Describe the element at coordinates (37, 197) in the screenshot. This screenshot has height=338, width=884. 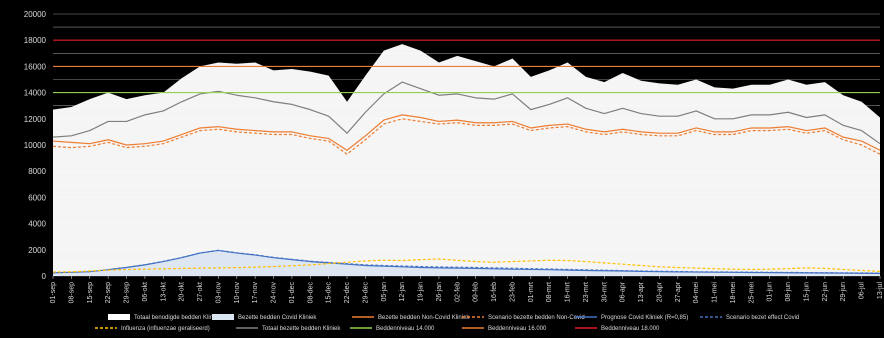
I see `y-tick-label: 6000` at that location.